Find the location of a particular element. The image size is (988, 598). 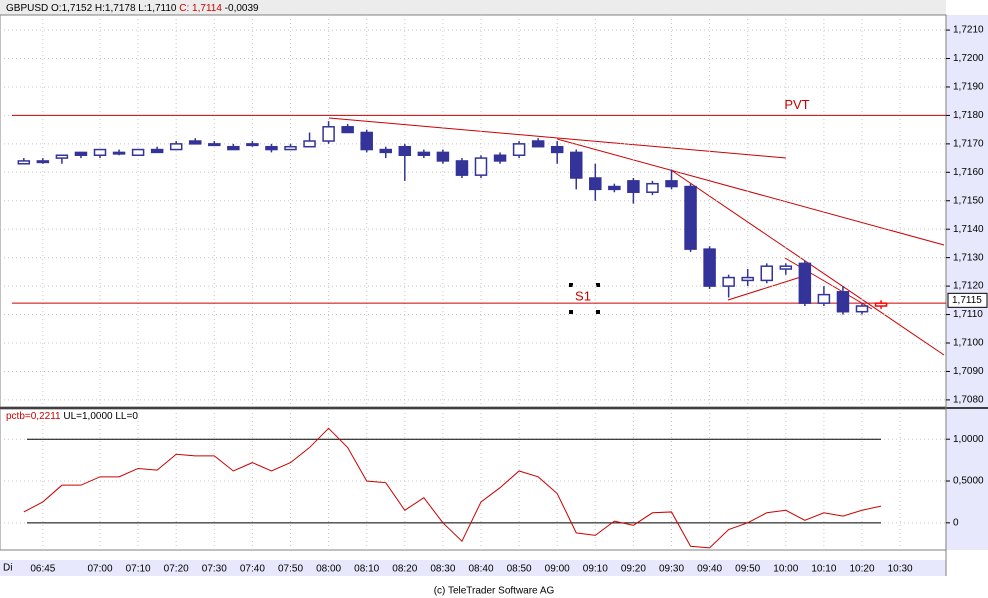

price-axis is located at coordinates (967, 211).